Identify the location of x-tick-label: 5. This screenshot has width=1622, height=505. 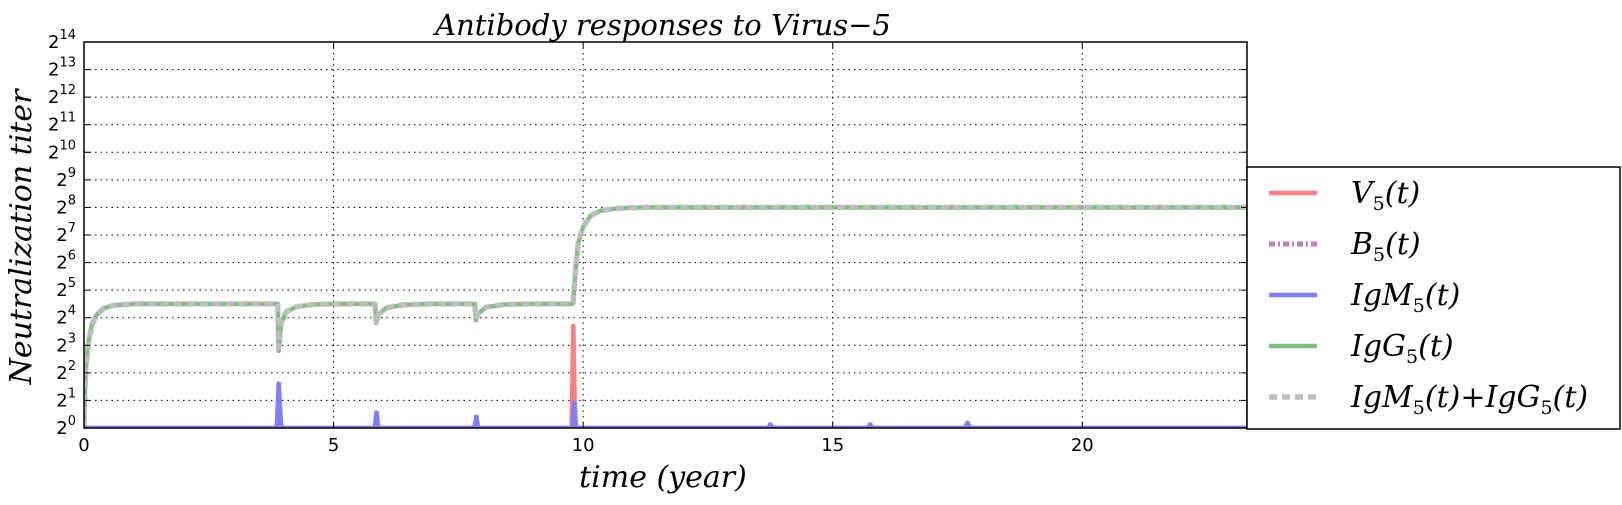
(333, 445).